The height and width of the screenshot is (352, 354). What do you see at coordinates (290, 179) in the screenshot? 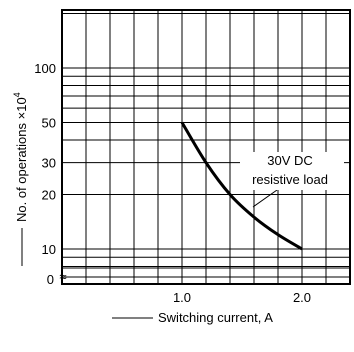
I see `annotation-line-2: resistive load` at bounding box center [290, 179].